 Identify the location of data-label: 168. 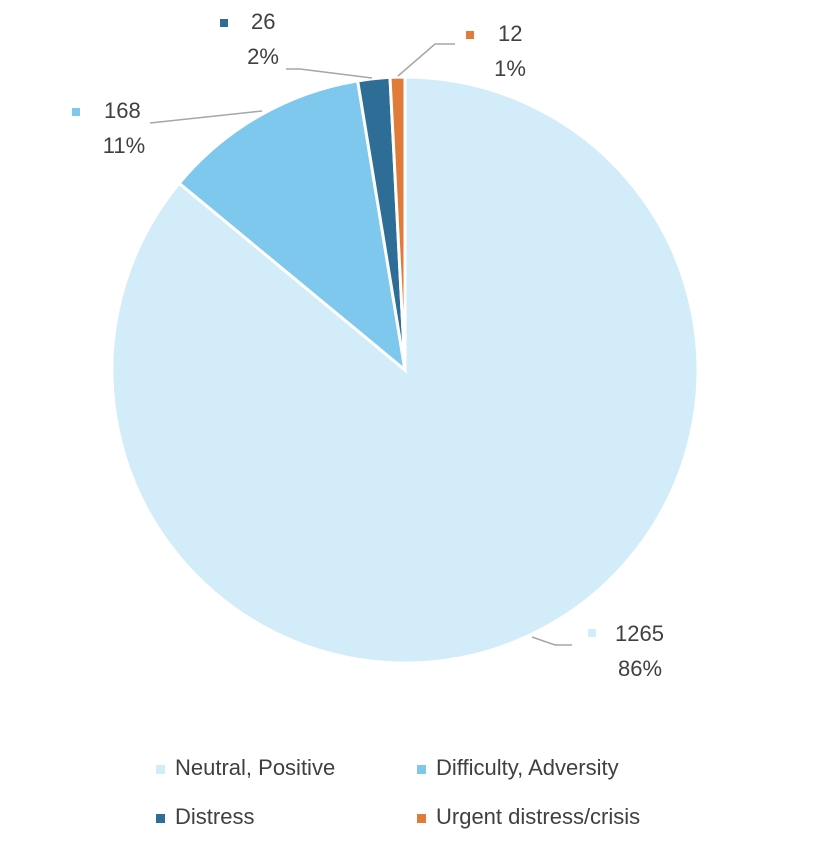
(122, 110).